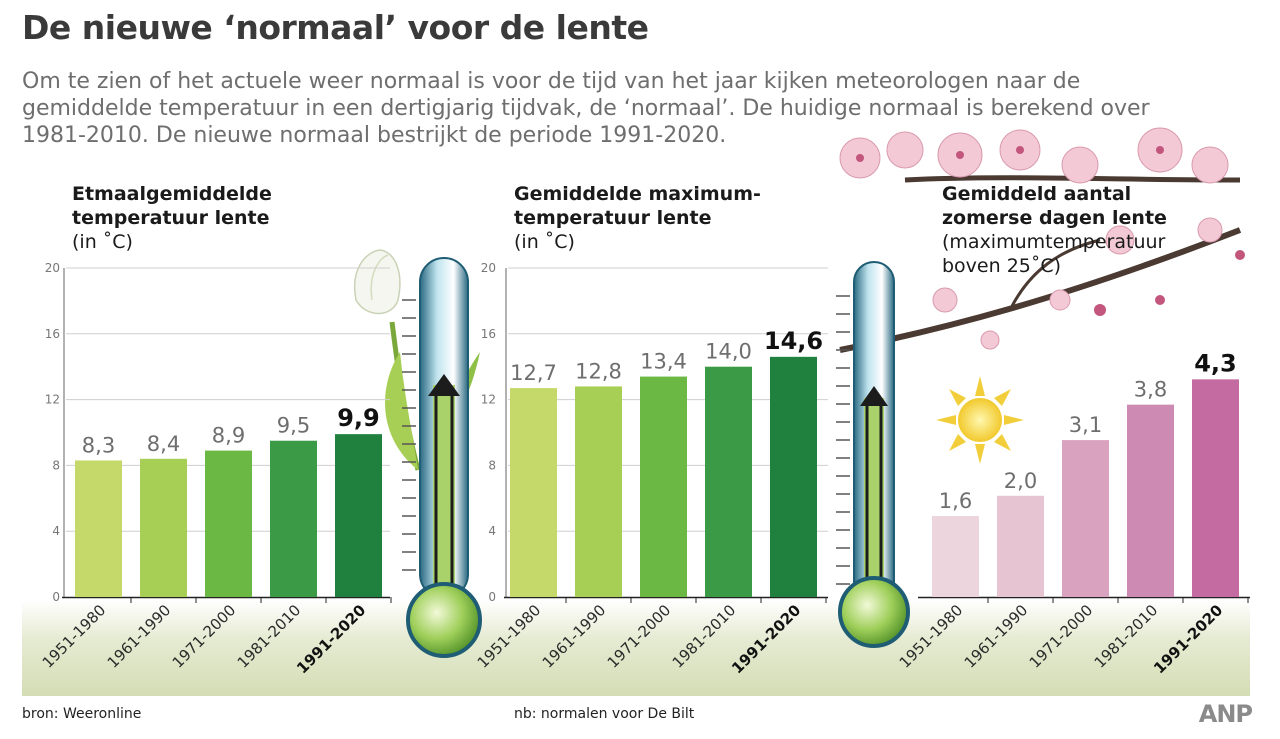  What do you see at coordinates (98, 445) in the screenshot?
I see `data-label: 8,3` at bounding box center [98, 445].